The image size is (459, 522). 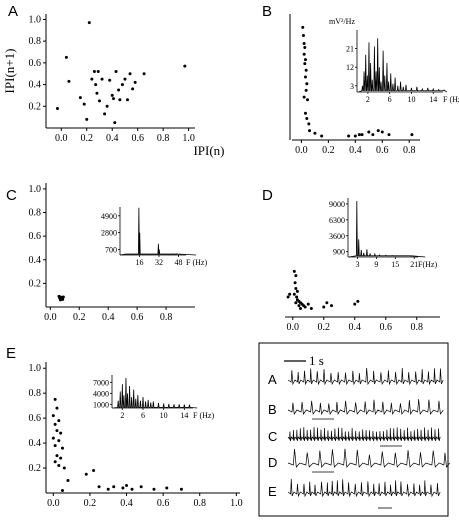 I want to click on traces-frame, so click(x=353, y=429).